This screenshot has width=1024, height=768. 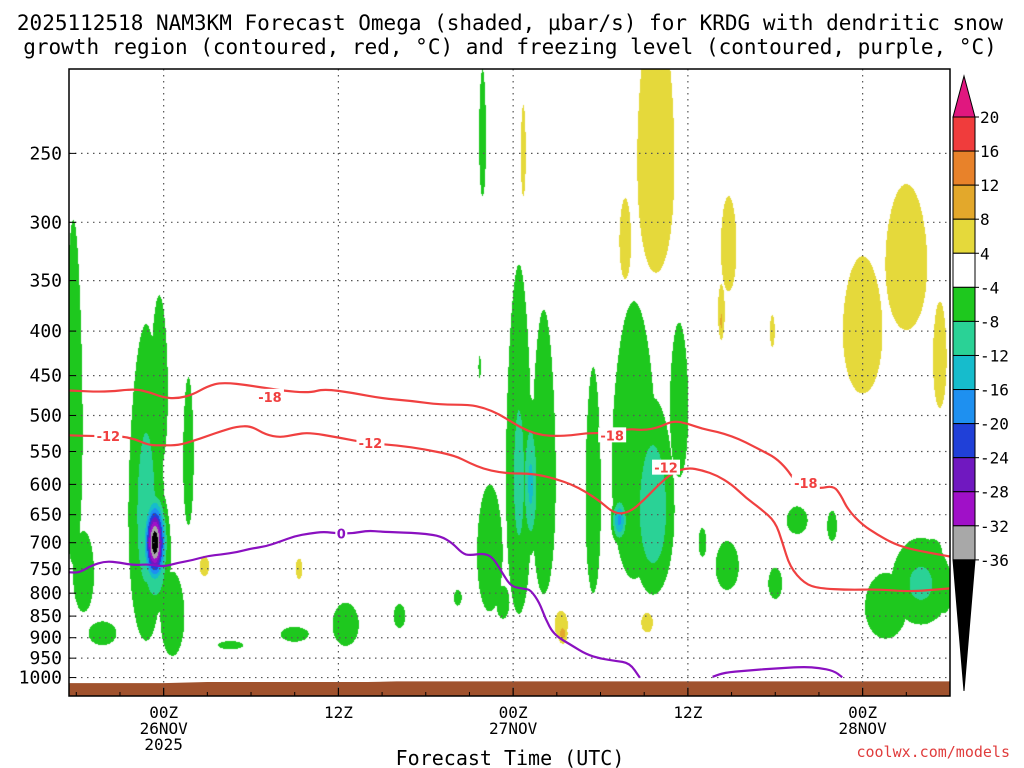 What do you see at coordinates (994, 355) in the screenshot?
I see `colorbar-label: -12` at bounding box center [994, 355].